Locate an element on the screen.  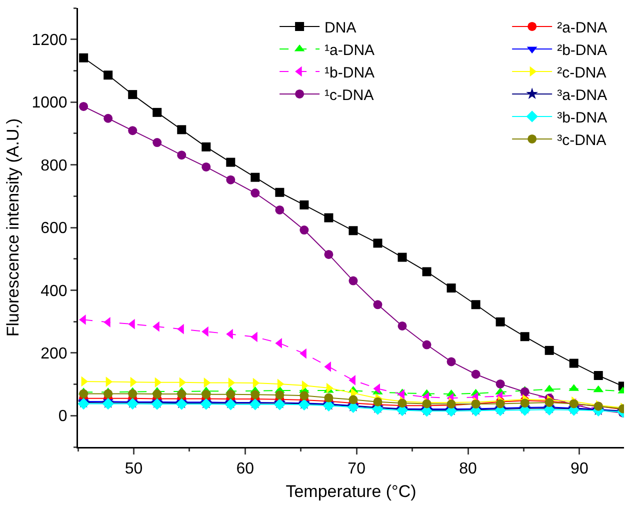
y-tick-label: 1000 is located at coordinates (50, 103).